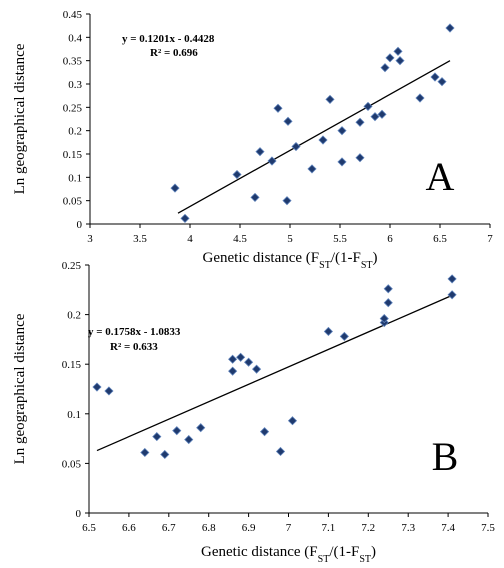 This screenshot has width=504, height=568. I want to click on x-tick-label: 7.3, so click(408, 528).